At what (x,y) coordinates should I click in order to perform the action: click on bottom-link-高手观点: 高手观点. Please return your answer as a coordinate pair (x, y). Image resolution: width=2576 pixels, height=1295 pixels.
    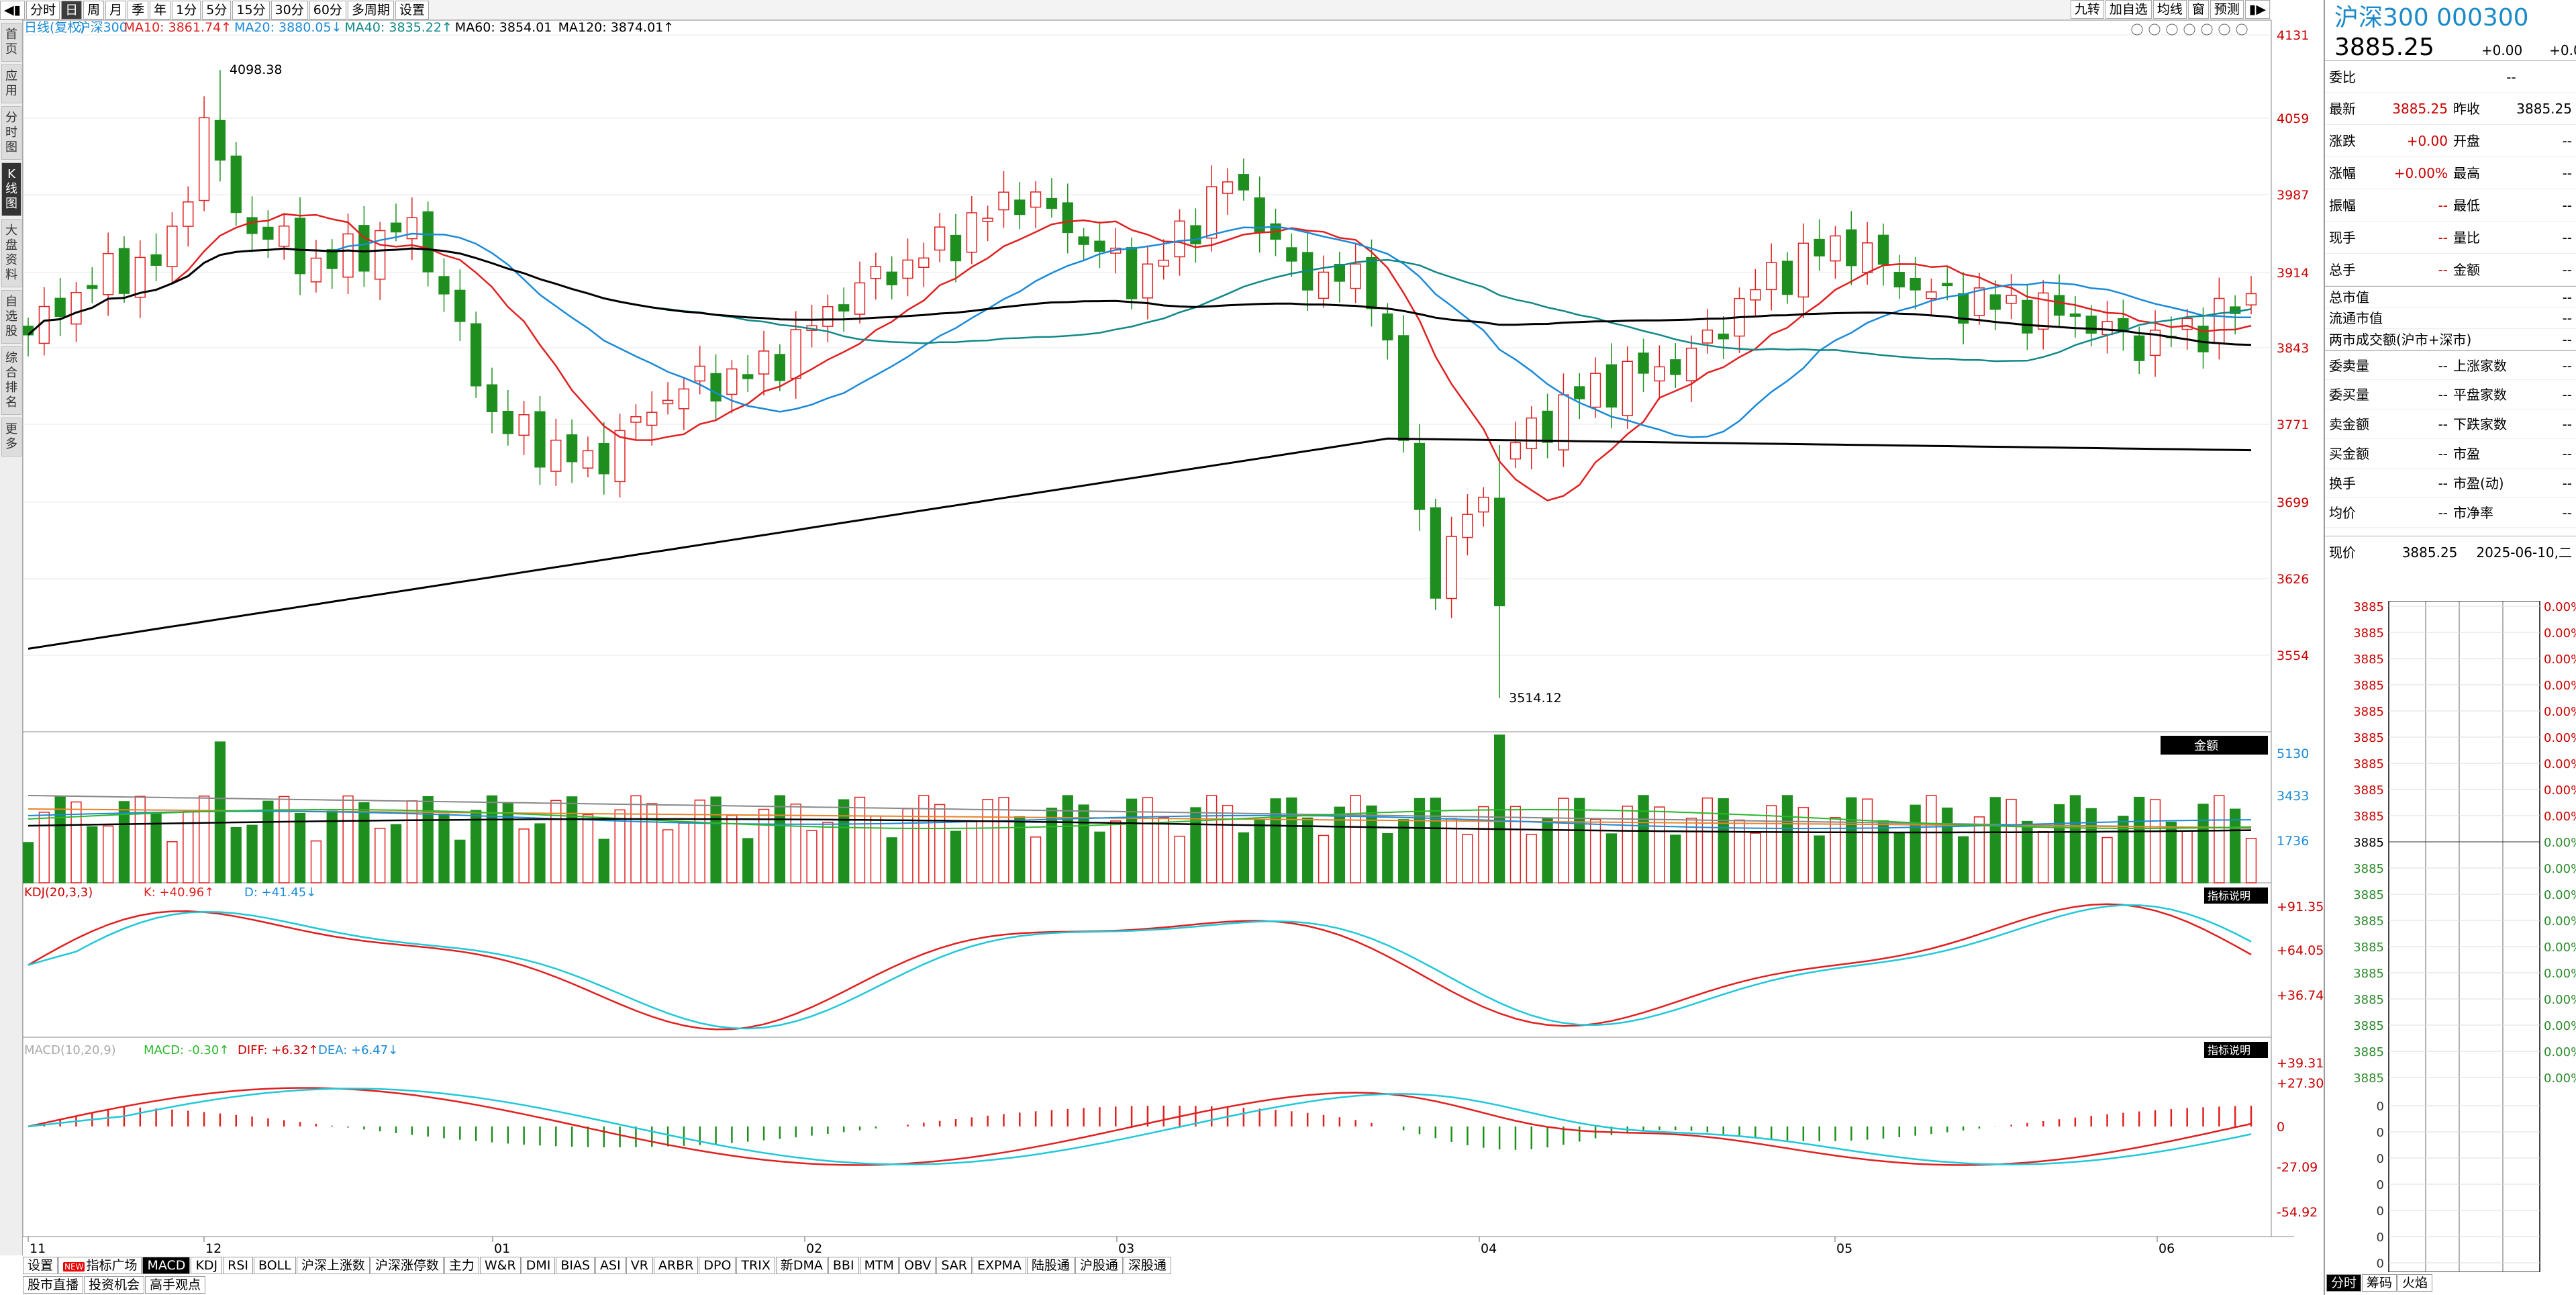
    Looking at the image, I should click on (175, 1285).